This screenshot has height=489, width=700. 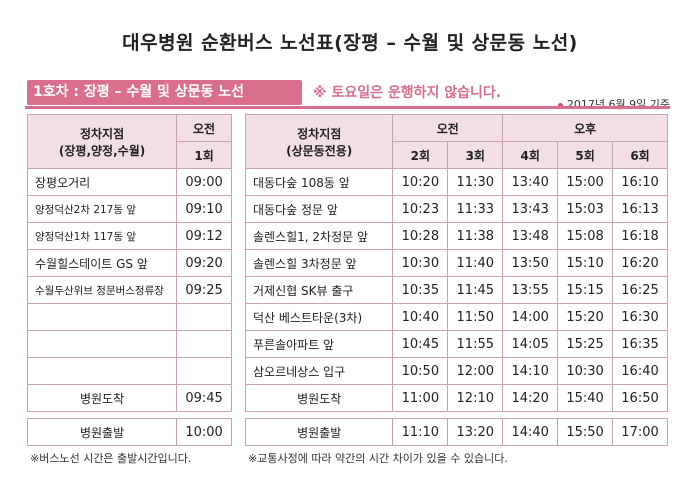 I want to click on stop-time: 10:35, so click(x=420, y=290).